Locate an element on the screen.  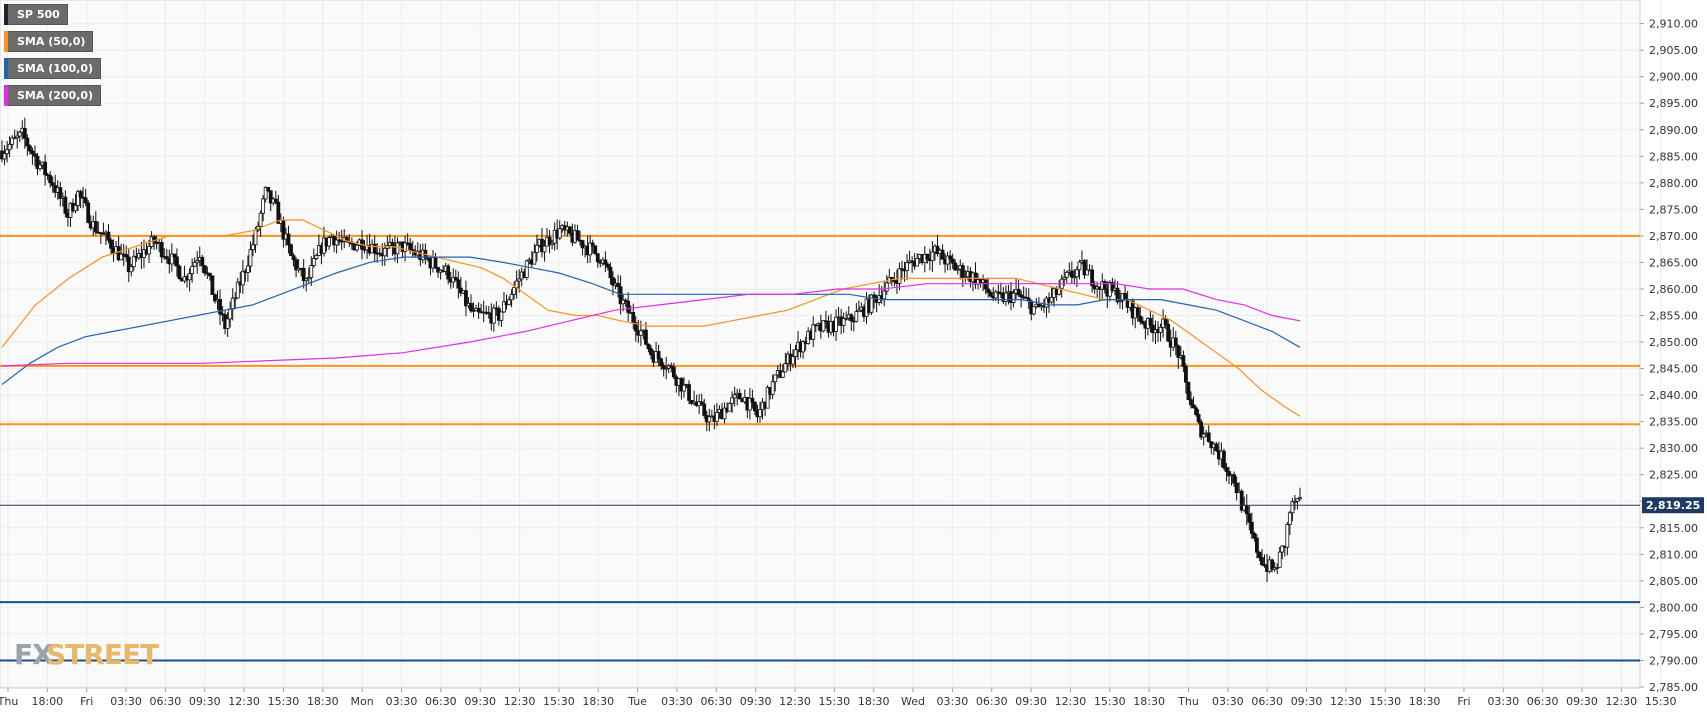
y-tick-label: 2,870.00 is located at coordinates (1673, 236).